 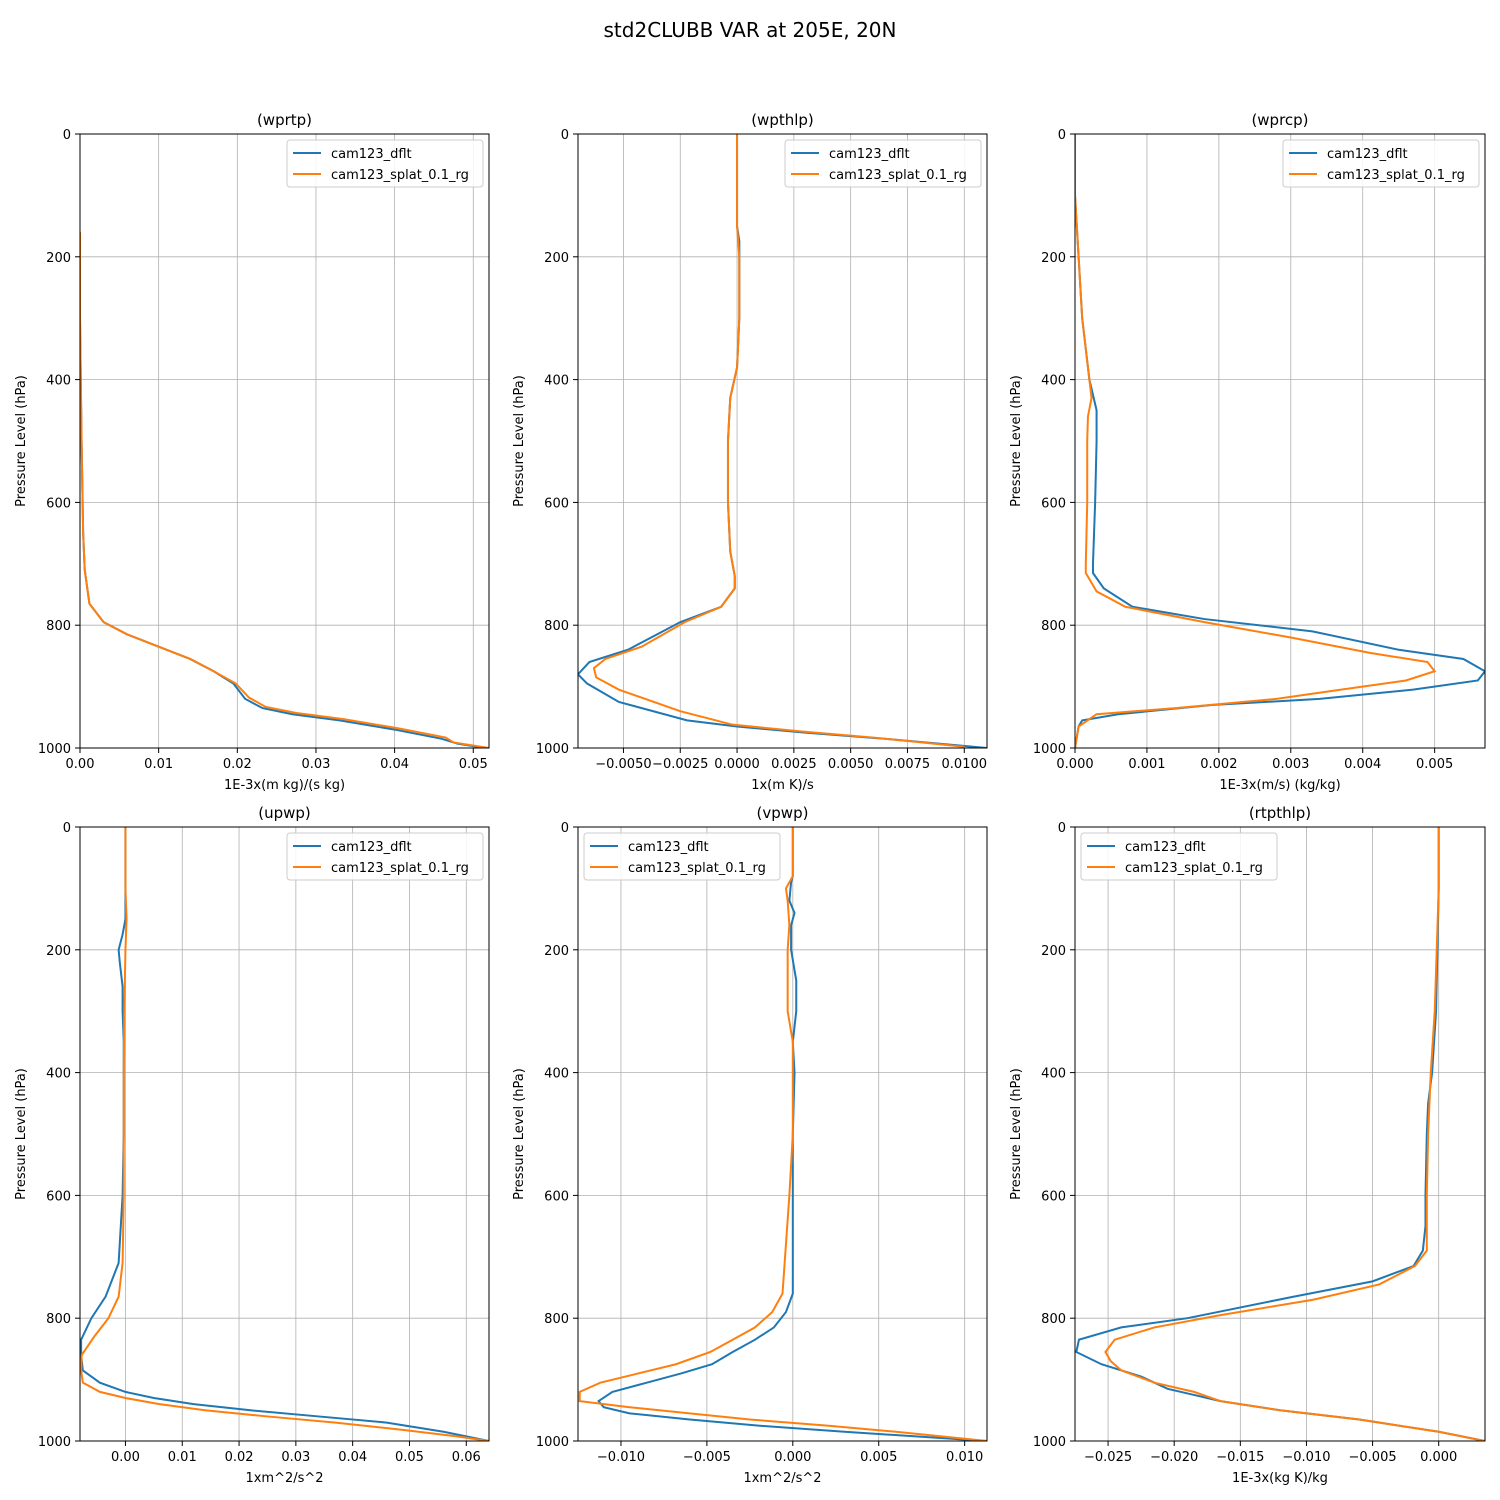 What do you see at coordinates (1280, 1478) in the screenshot?
I see `x-axis-label: 1E-3x(kg K)/kg` at bounding box center [1280, 1478].